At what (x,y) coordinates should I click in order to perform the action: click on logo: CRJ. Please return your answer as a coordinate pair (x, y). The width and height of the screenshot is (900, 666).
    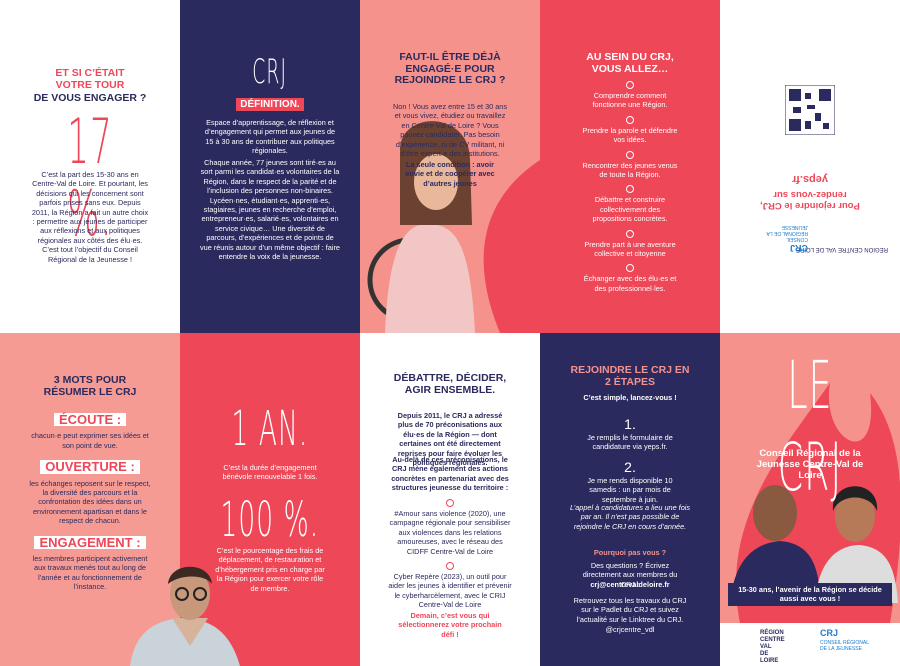
    Looking at the image, I should click on (270, 72).